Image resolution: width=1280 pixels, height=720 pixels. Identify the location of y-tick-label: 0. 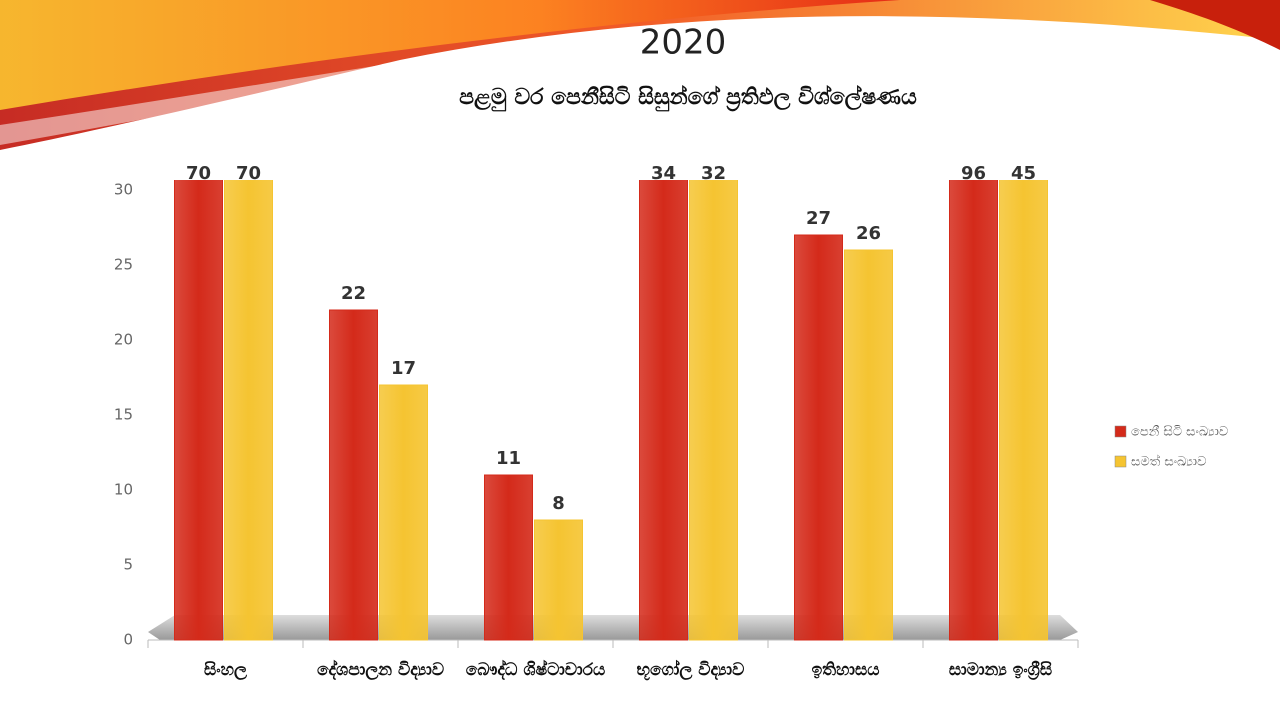
(128, 640).